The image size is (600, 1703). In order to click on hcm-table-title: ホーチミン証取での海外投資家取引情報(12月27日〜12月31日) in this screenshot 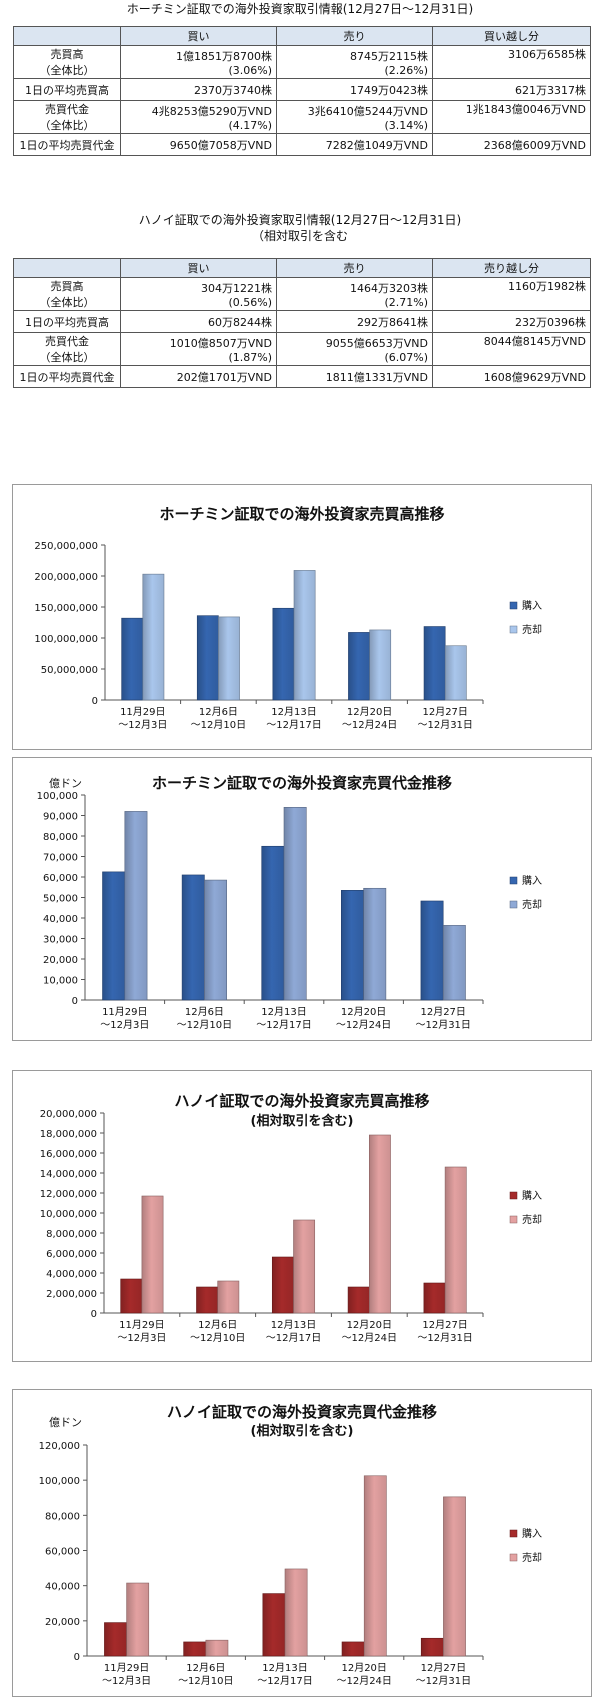, I will do `click(300, 9)`.